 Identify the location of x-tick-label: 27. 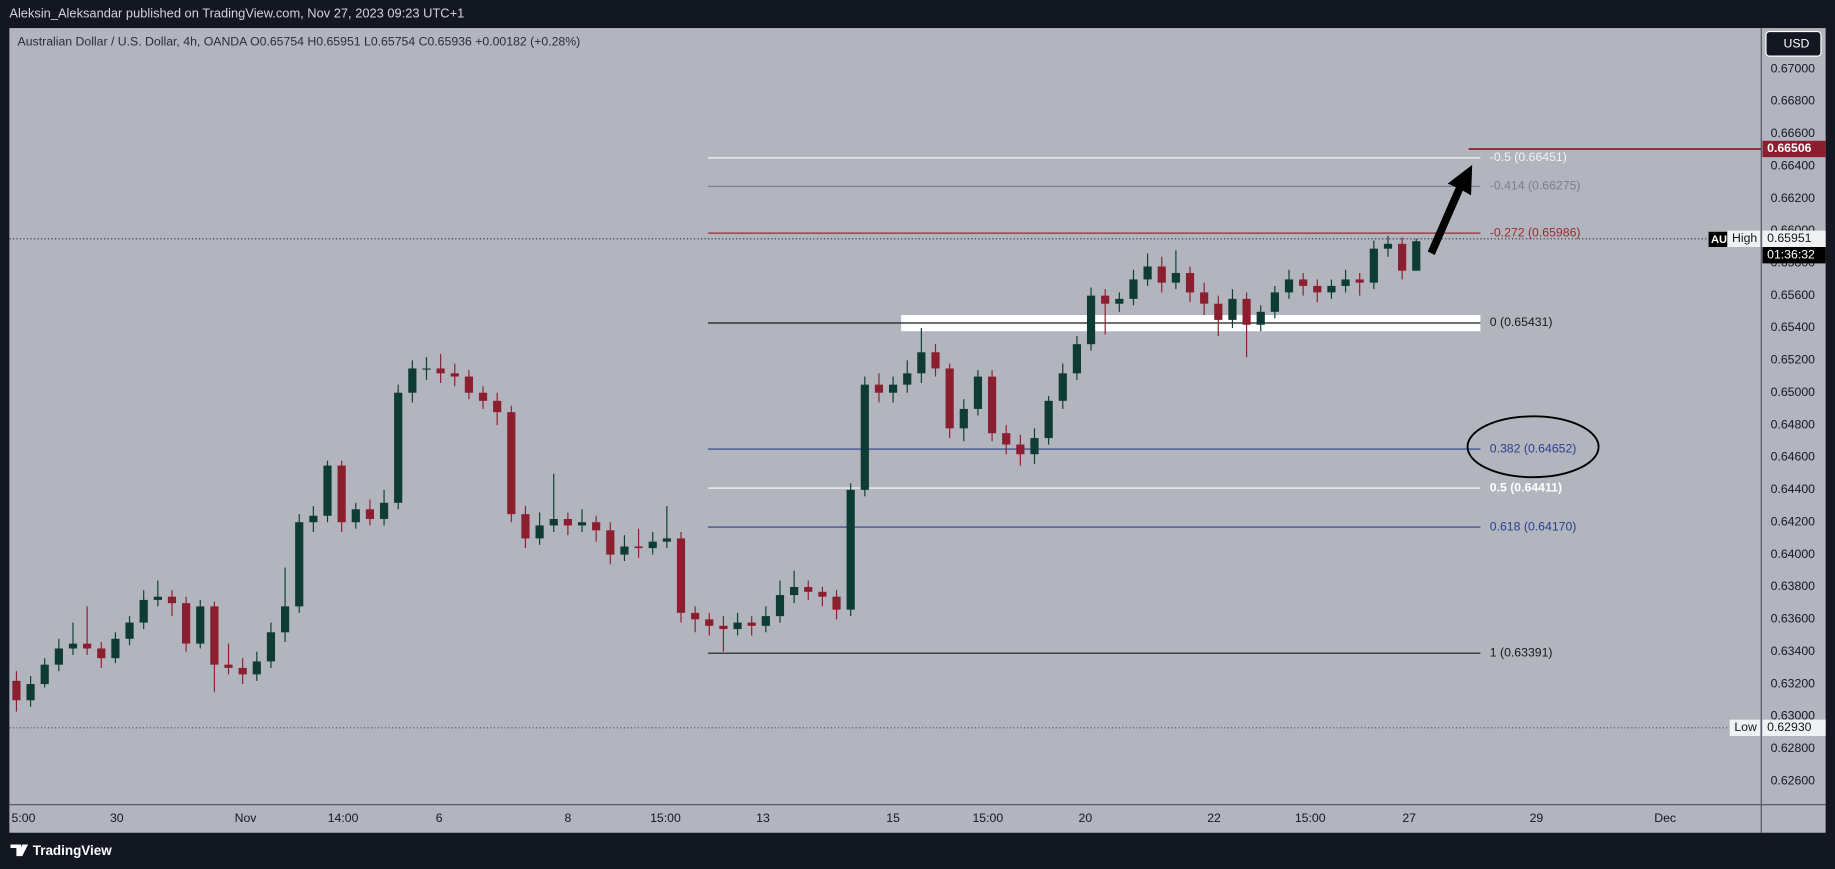
(1409, 818).